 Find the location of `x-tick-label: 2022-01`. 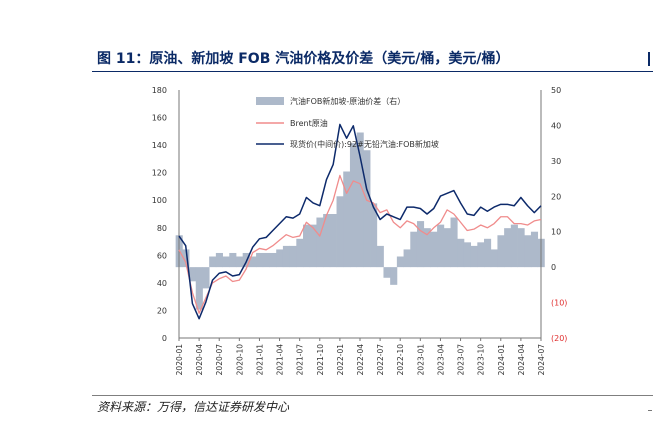

x-tick-label: 2022-01 is located at coordinates (340, 360).